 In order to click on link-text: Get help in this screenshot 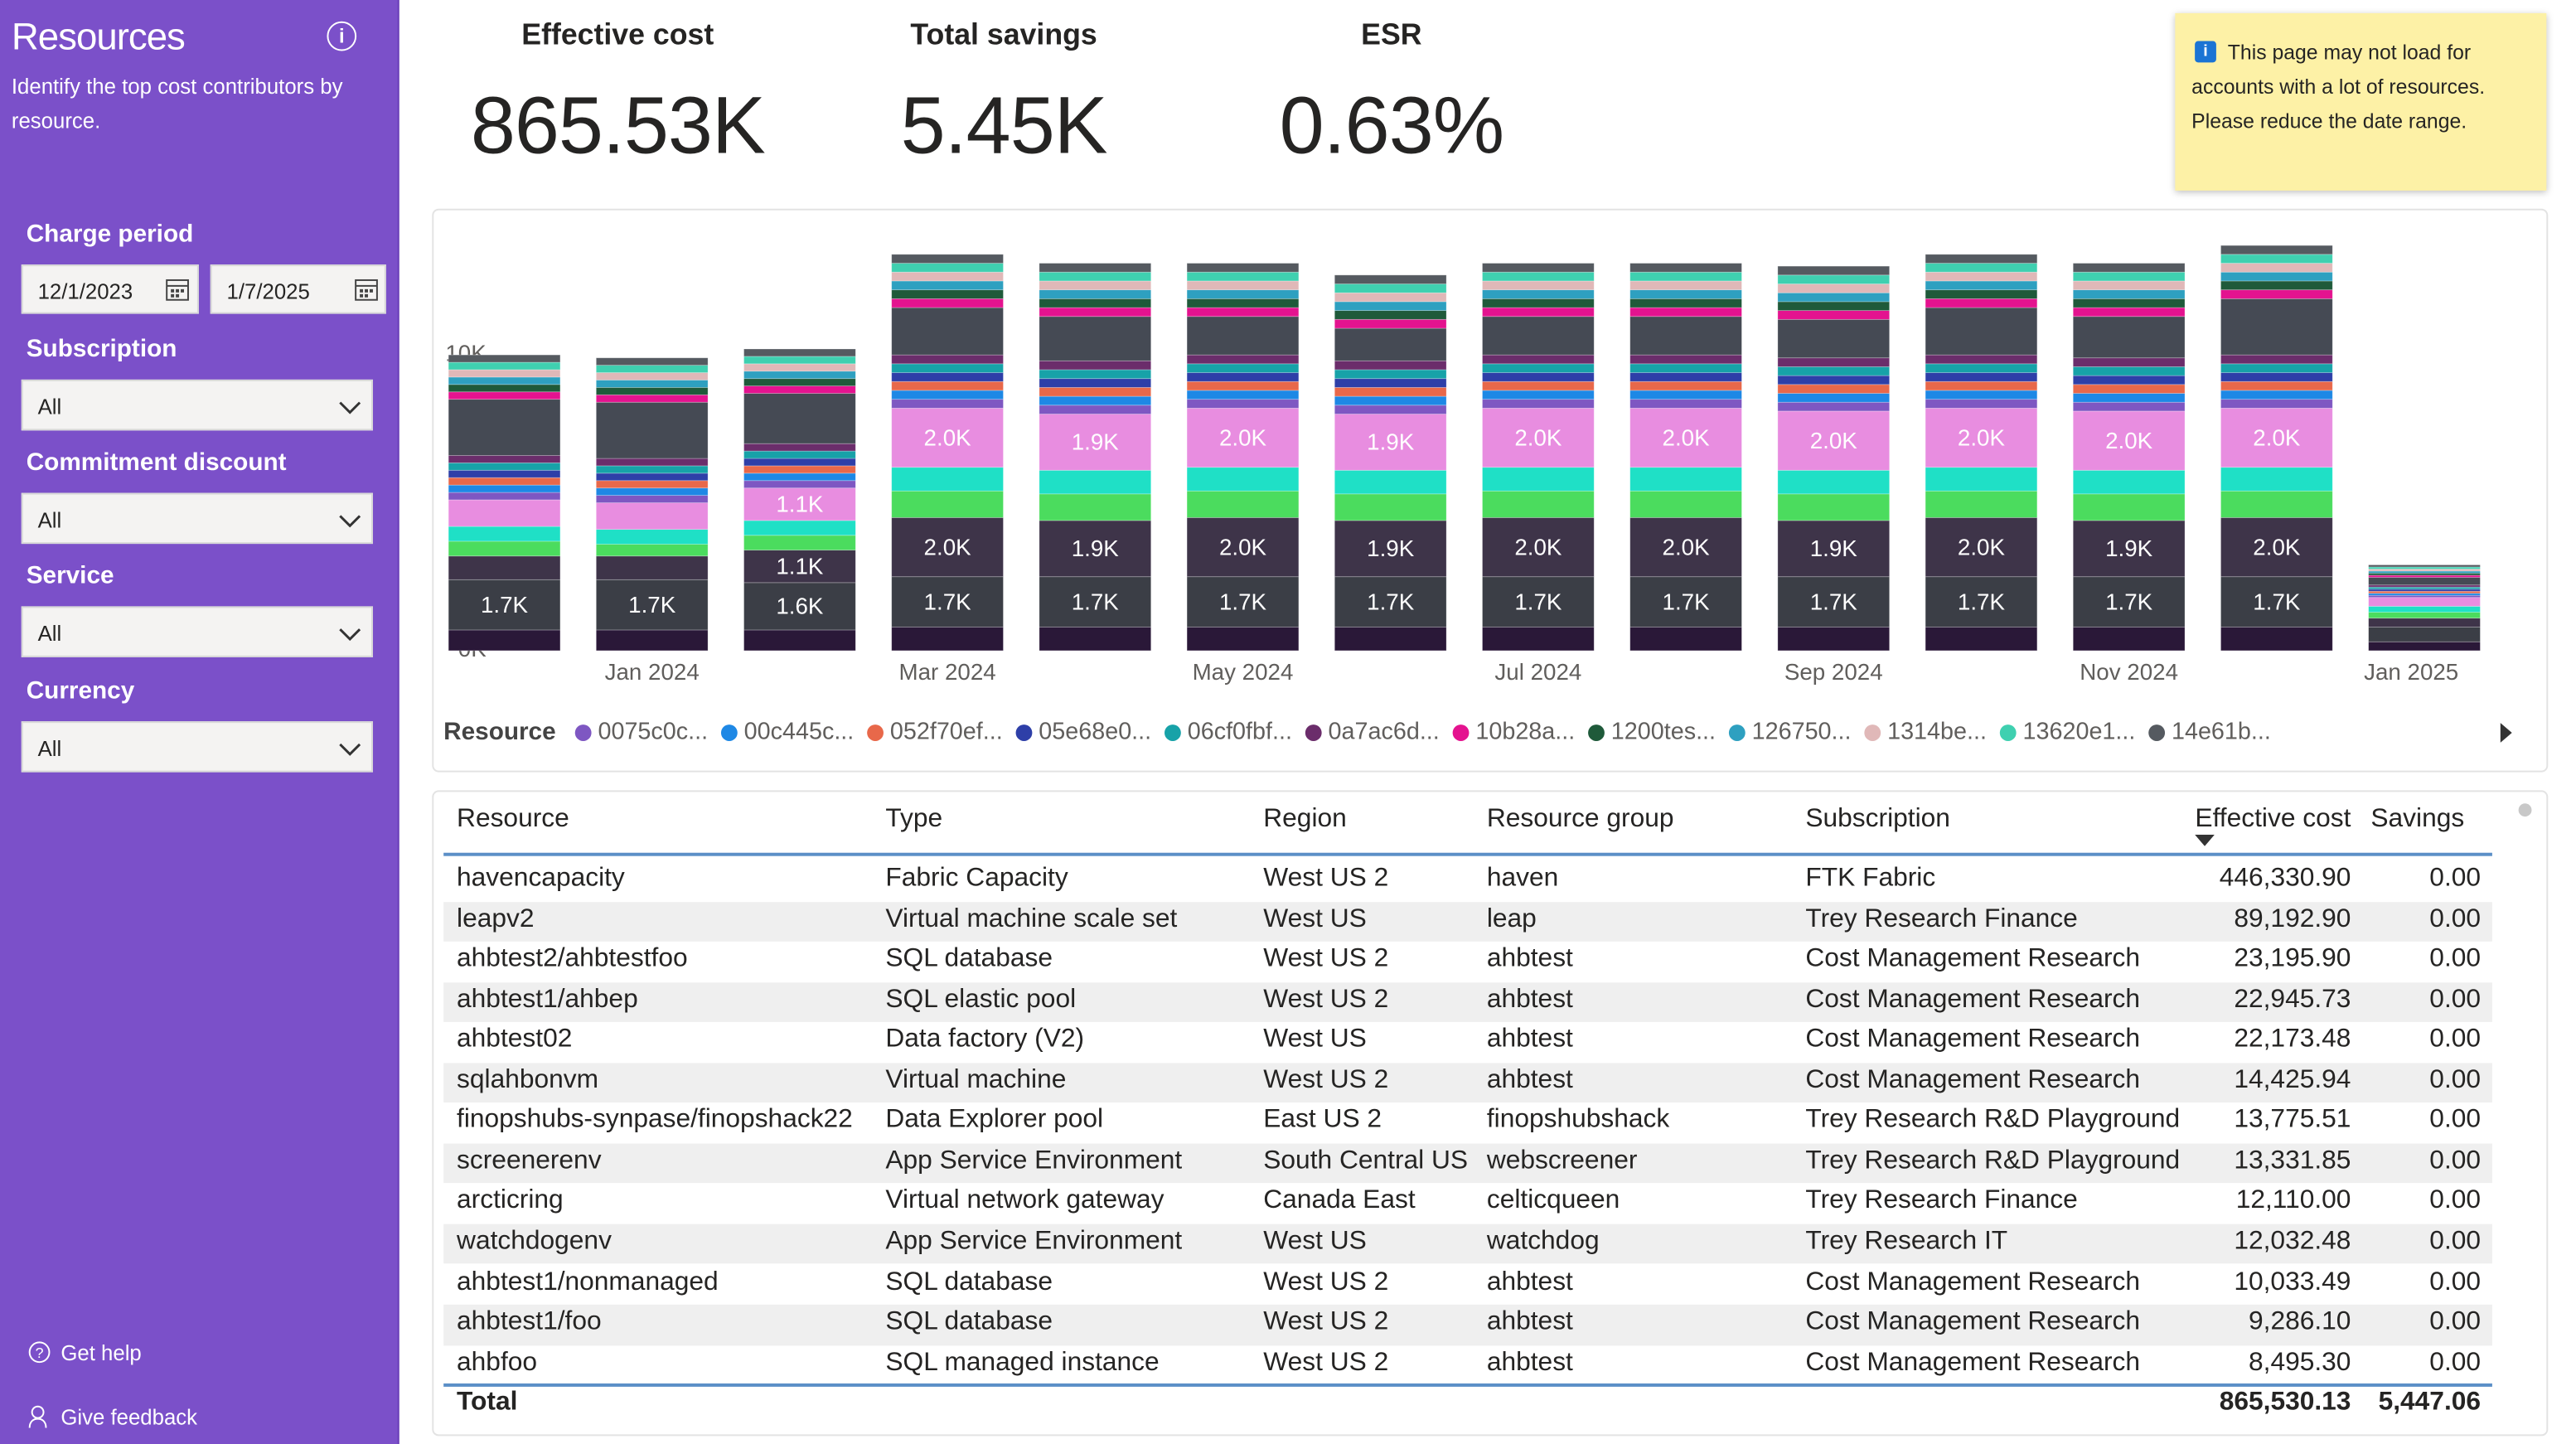, I will do `click(101, 1353)`.